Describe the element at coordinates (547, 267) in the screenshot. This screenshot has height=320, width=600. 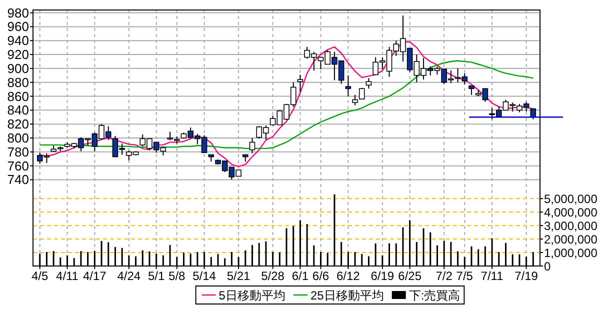
I see `y2-tick-label: 0` at that location.